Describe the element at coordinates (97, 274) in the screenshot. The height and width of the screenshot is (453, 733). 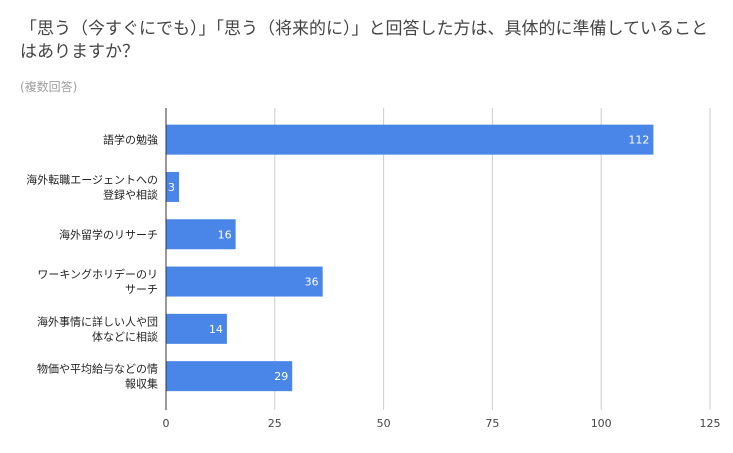
I see `category-label-line: ワーキングホリデーのリ` at that location.